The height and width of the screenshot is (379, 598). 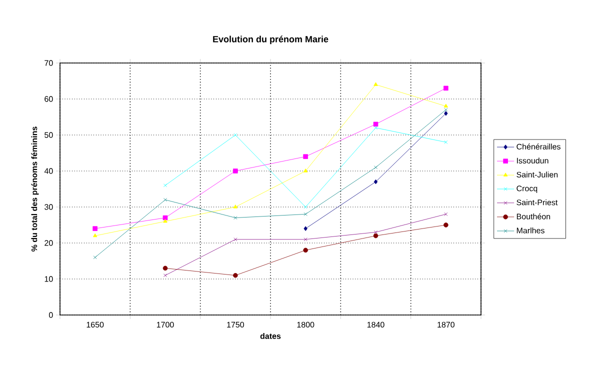 What do you see at coordinates (527, 189) in the screenshot?
I see `legend-label: Crocq` at bounding box center [527, 189].